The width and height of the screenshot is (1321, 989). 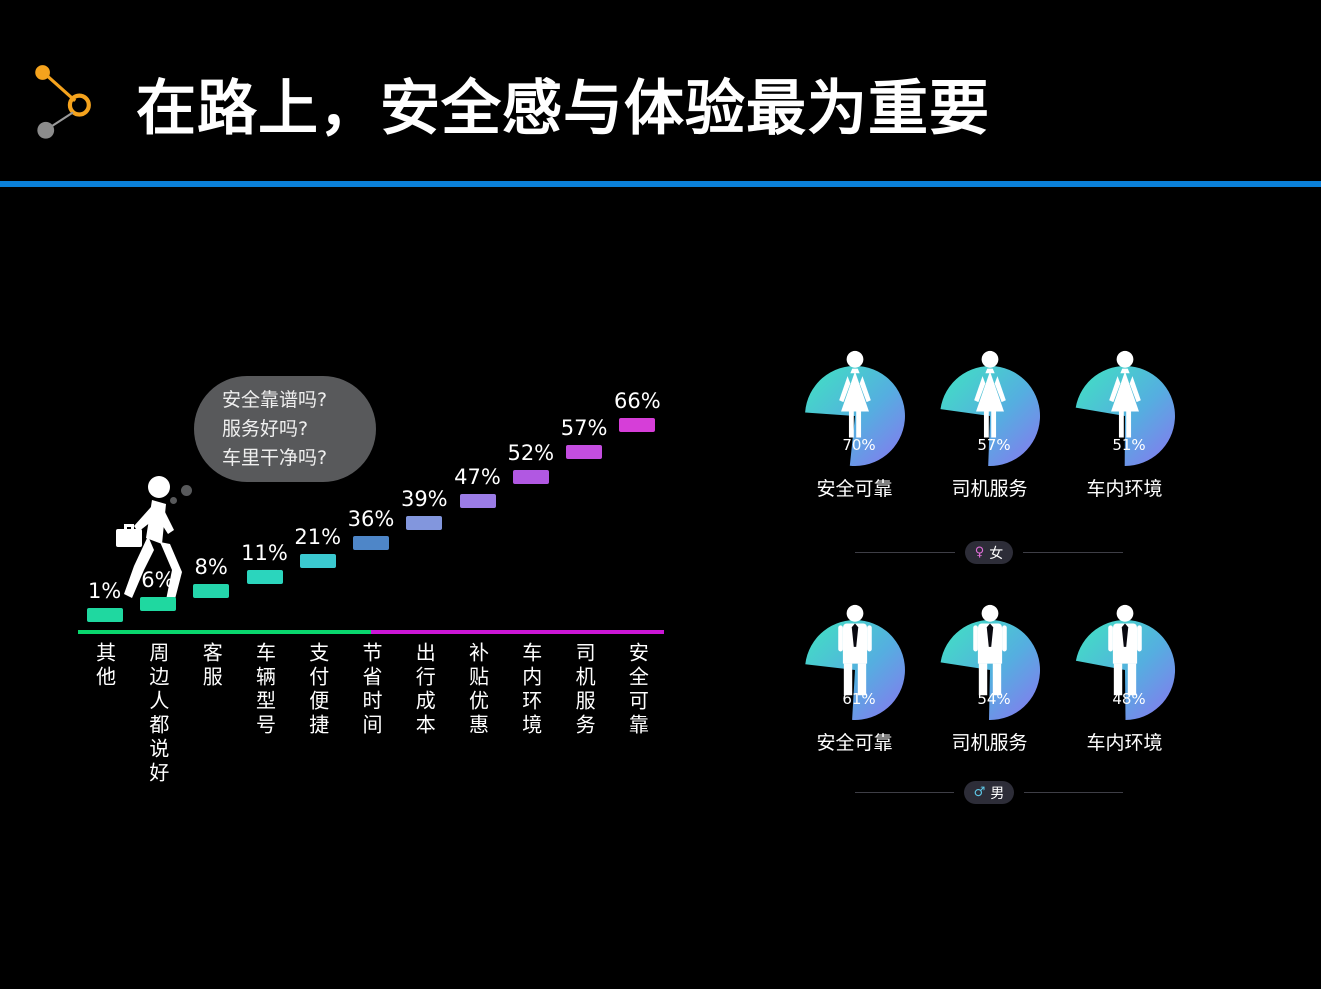 What do you see at coordinates (530, 690) in the screenshot?
I see `bar-category-label: 车内环境` at bounding box center [530, 690].